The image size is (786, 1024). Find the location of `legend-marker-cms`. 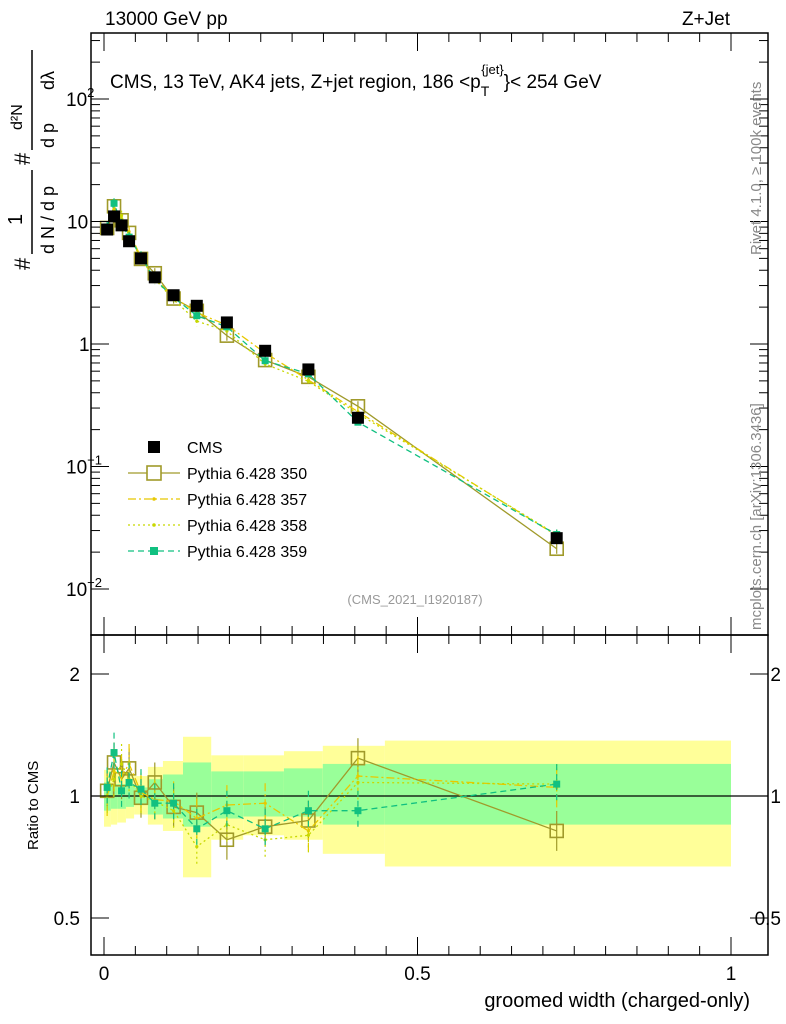

legend-marker-cms is located at coordinates (154, 447).